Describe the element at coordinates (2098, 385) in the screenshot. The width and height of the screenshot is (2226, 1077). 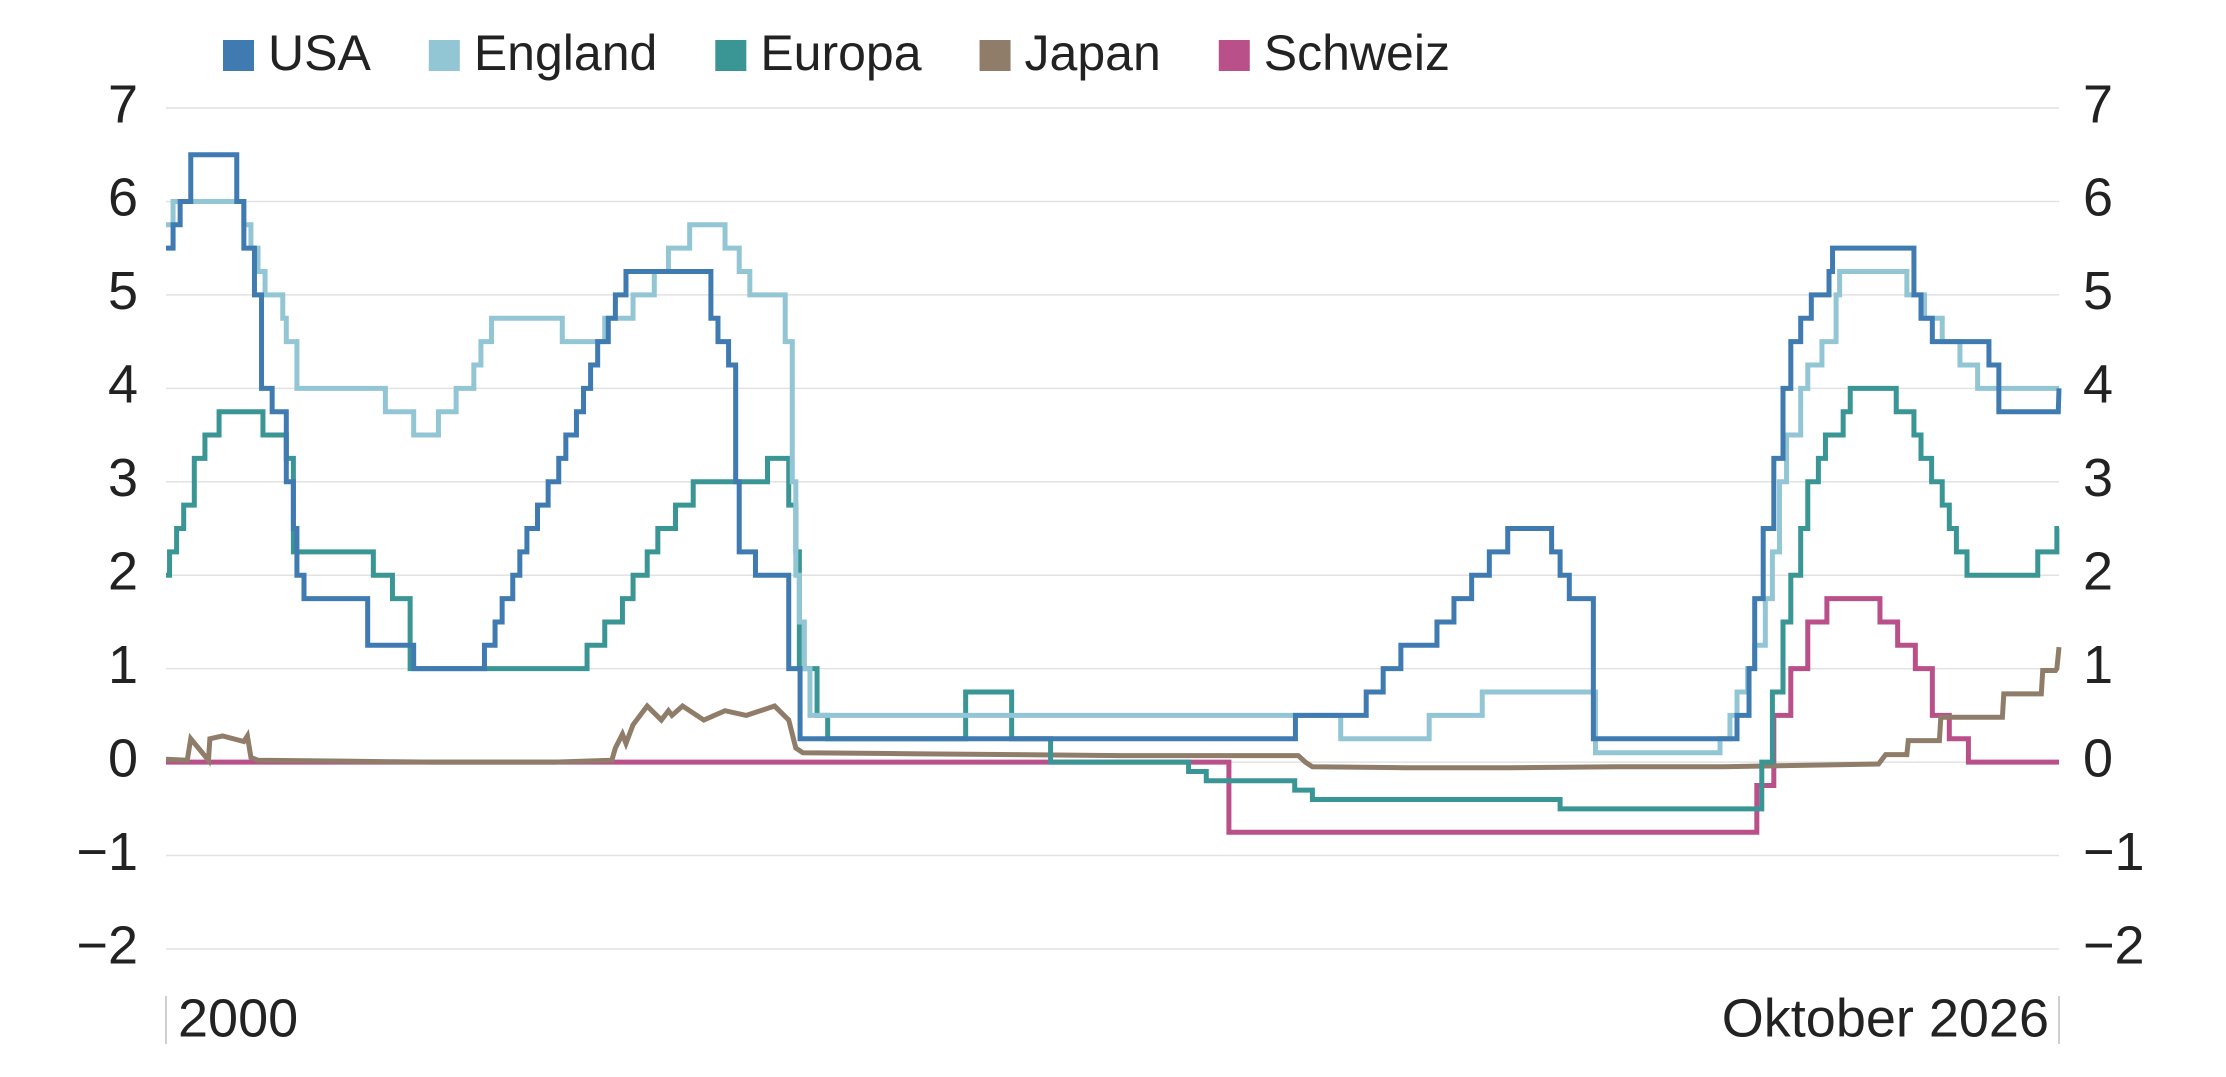
I see `y2-tick-label: 4` at that location.